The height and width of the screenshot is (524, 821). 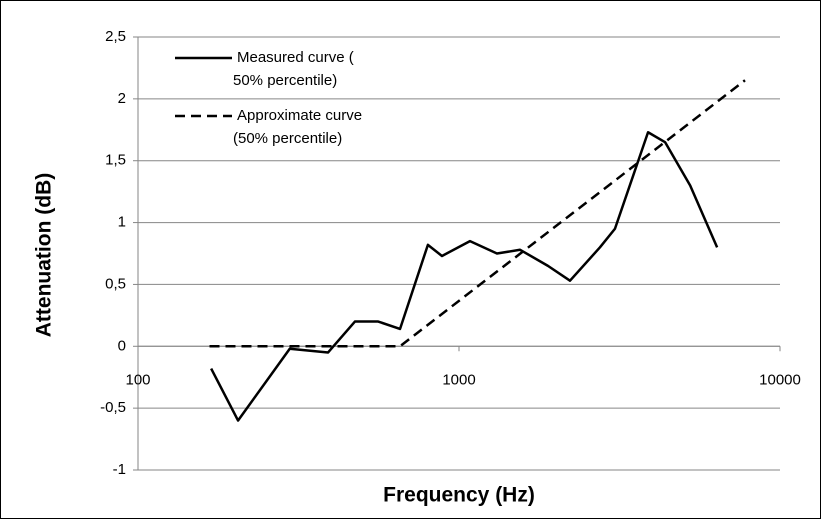 I want to click on x-tick-label: 10000, so click(x=780, y=379).